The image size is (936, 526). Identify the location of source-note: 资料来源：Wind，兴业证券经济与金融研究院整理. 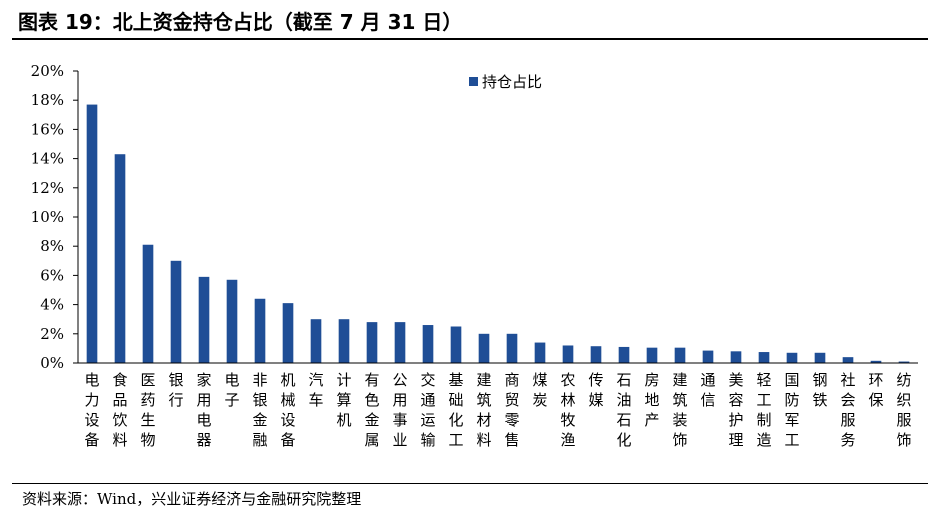
(192, 499).